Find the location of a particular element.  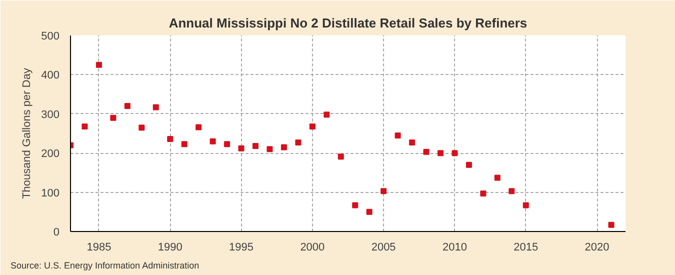

source-note: Source: U.S. Energy Information Administration is located at coordinates (105, 265).